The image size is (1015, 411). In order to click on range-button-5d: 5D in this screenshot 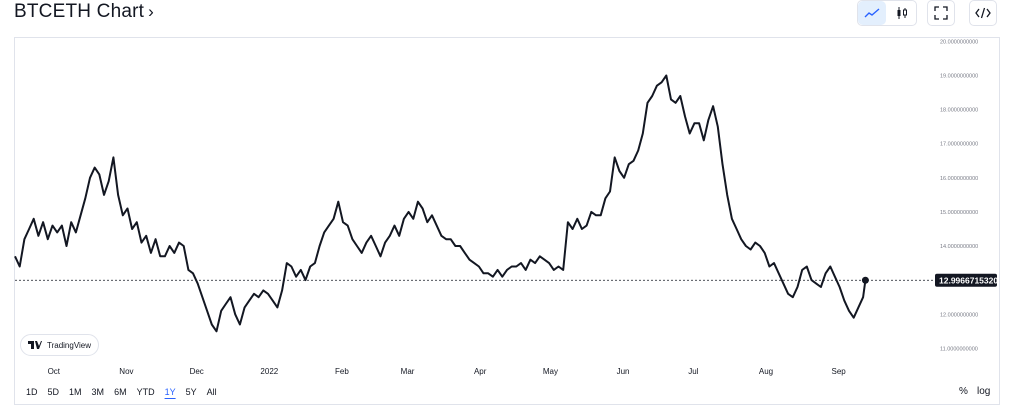, I will do `click(53, 392)`.